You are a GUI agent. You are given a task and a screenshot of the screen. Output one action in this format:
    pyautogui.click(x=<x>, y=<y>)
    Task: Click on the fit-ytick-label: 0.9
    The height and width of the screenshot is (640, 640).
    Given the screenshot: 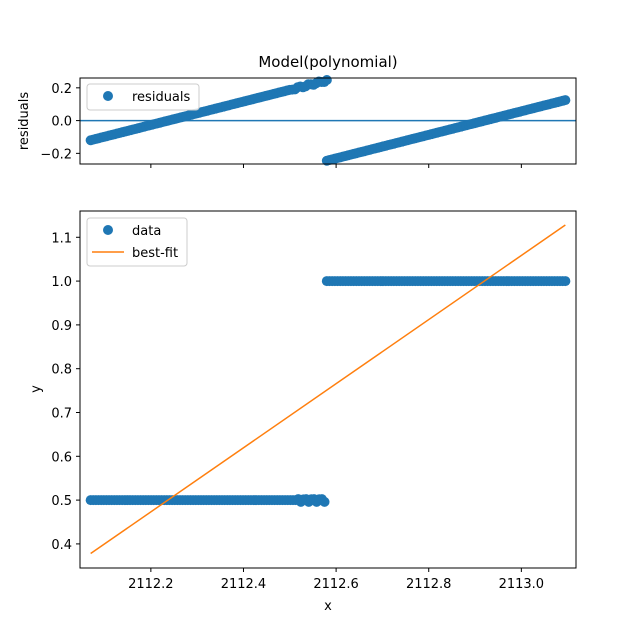 What is the action you would take?
    pyautogui.click(x=61, y=326)
    